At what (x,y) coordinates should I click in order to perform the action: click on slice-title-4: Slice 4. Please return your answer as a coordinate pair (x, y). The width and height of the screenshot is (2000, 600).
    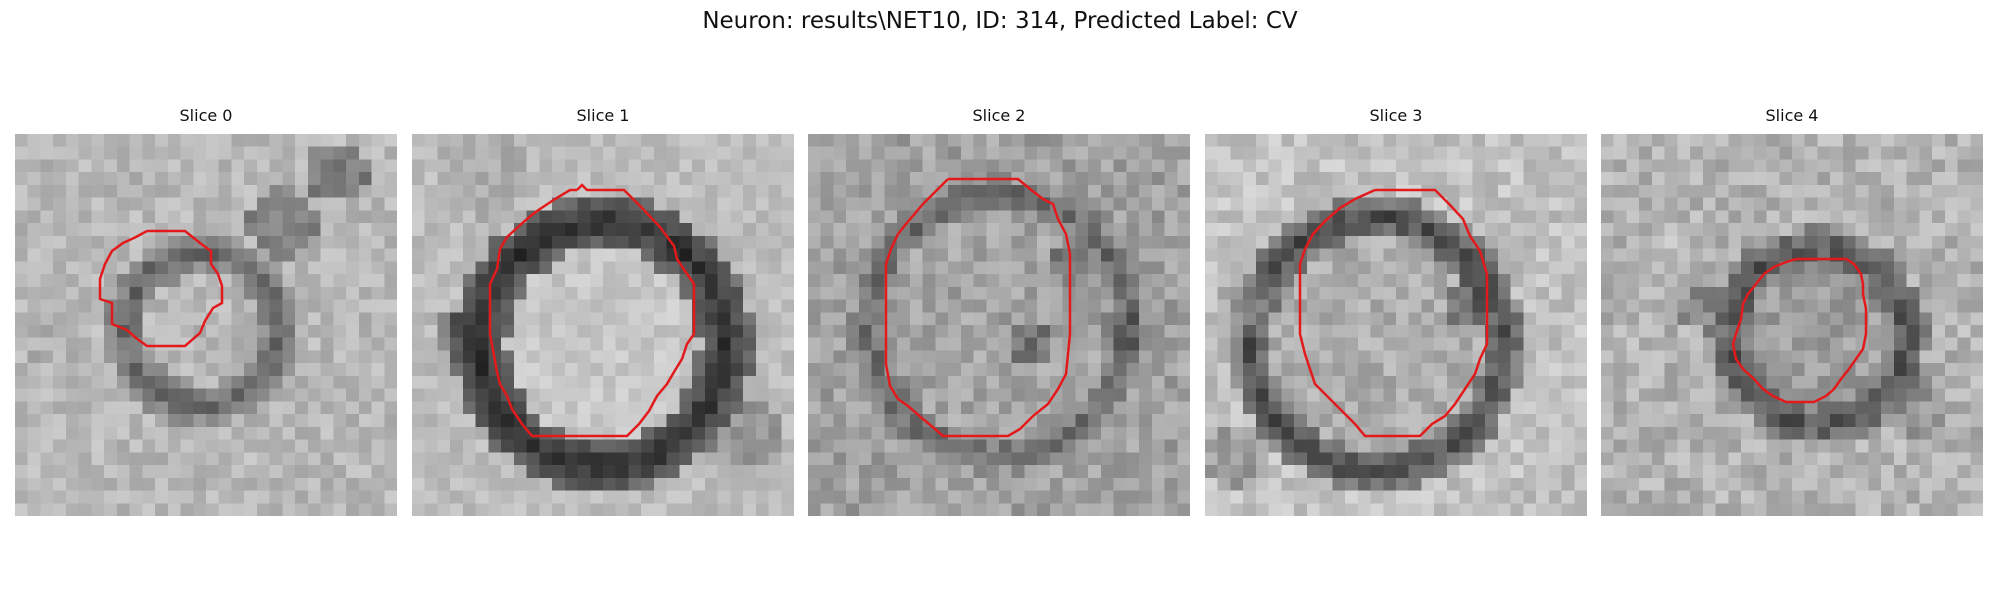
    Looking at the image, I should click on (1792, 115).